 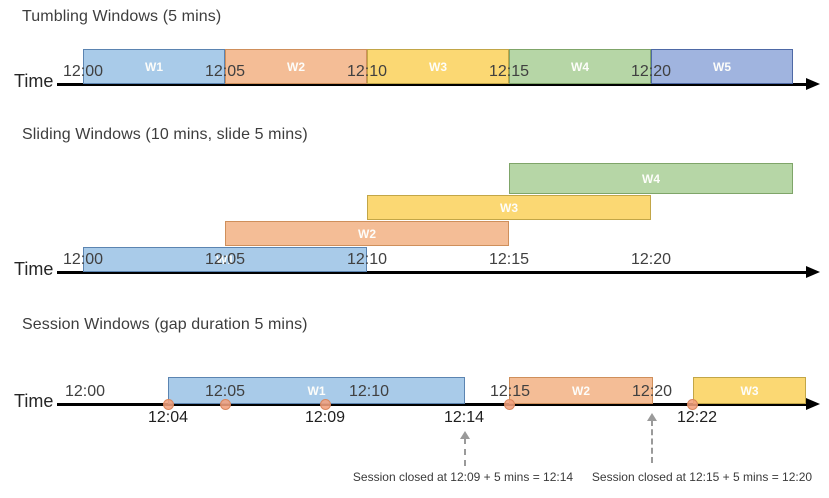 I want to click on sliding-section-title: Sliding Windows (10 mins, slide 5 mins), so click(x=165, y=134).